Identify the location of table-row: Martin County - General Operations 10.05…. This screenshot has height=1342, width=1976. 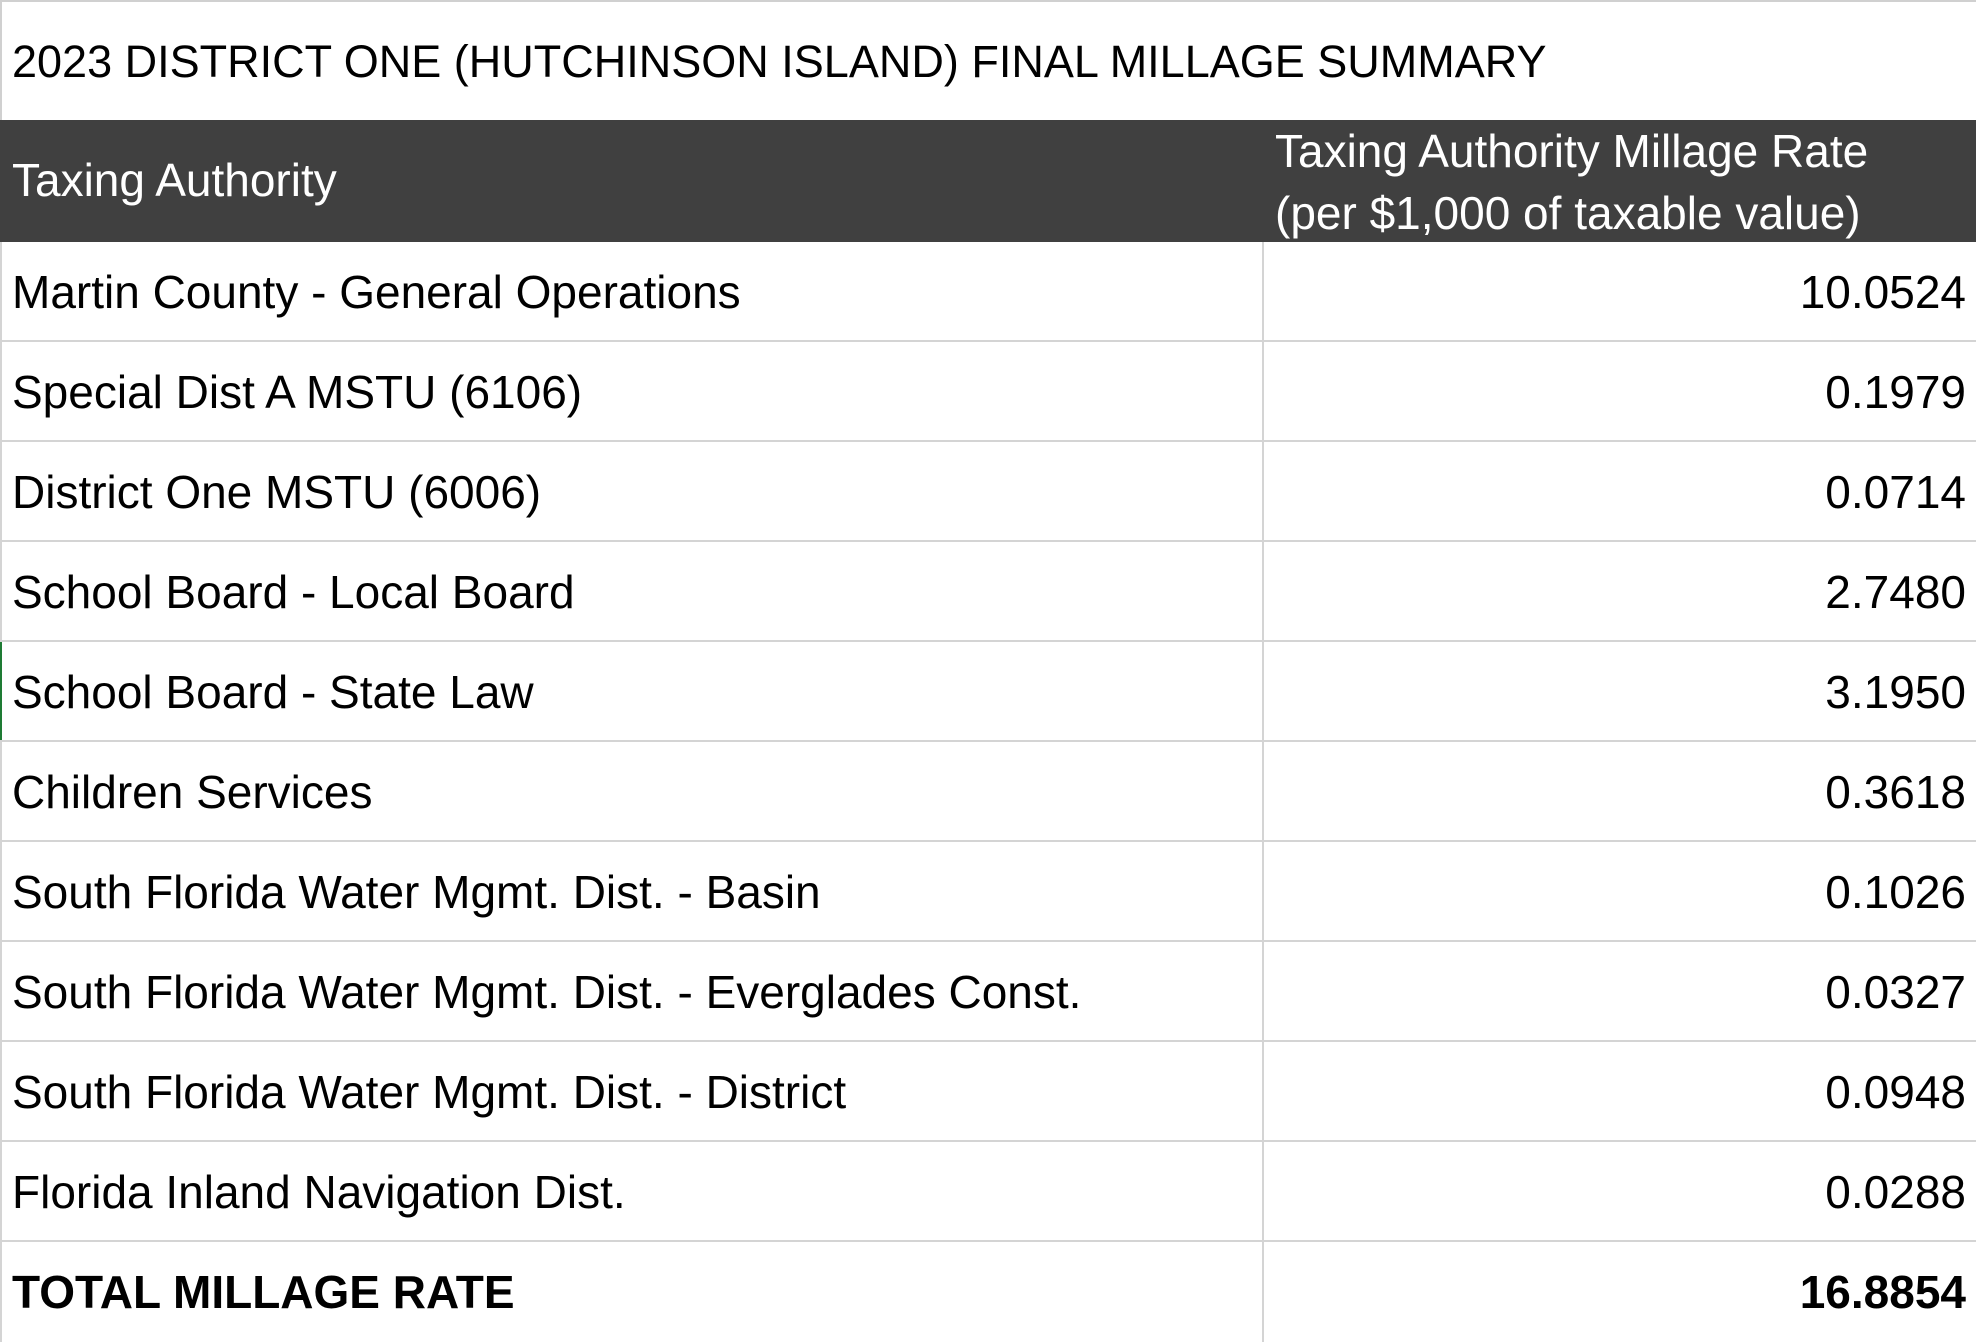
(988, 292).